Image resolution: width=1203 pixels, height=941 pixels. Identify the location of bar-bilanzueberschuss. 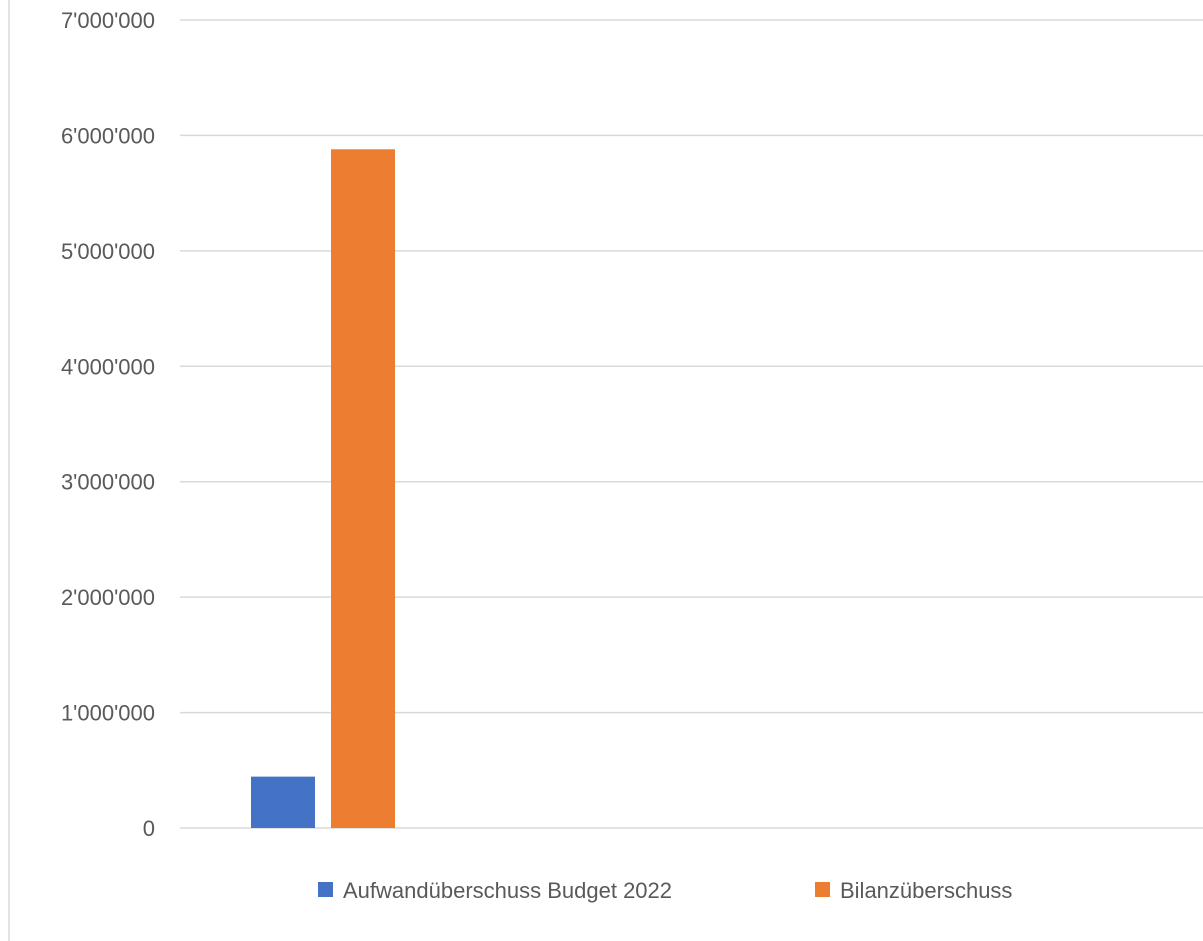
(363, 488).